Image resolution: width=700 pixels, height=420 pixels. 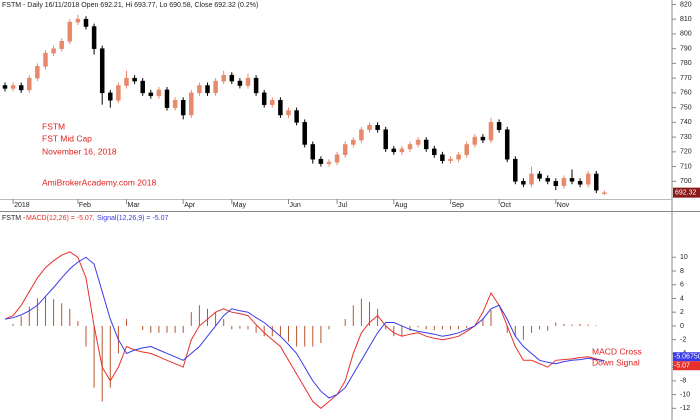 I want to click on y-tick-label: 770, so click(x=686, y=78).